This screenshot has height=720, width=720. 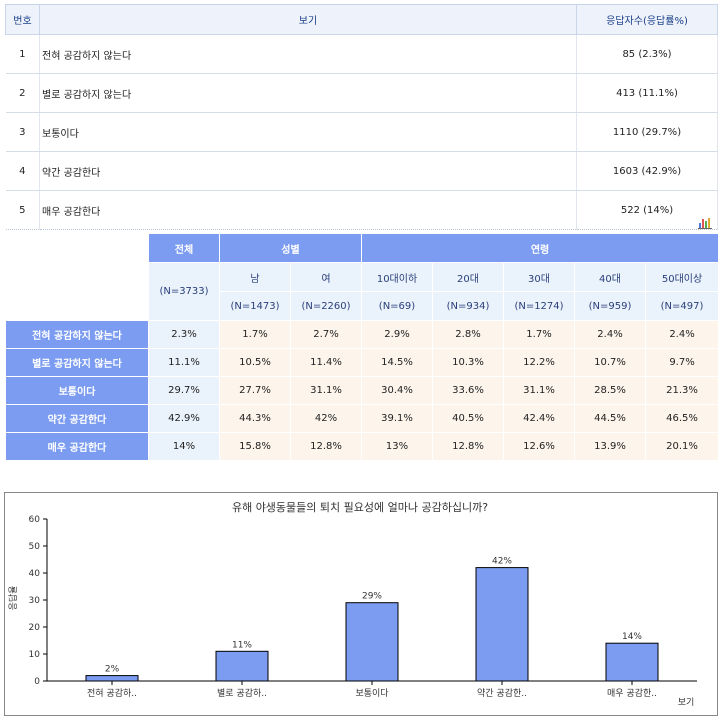 What do you see at coordinates (184, 334) in the screenshot?
I see `row-total: 2.3%` at bounding box center [184, 334].